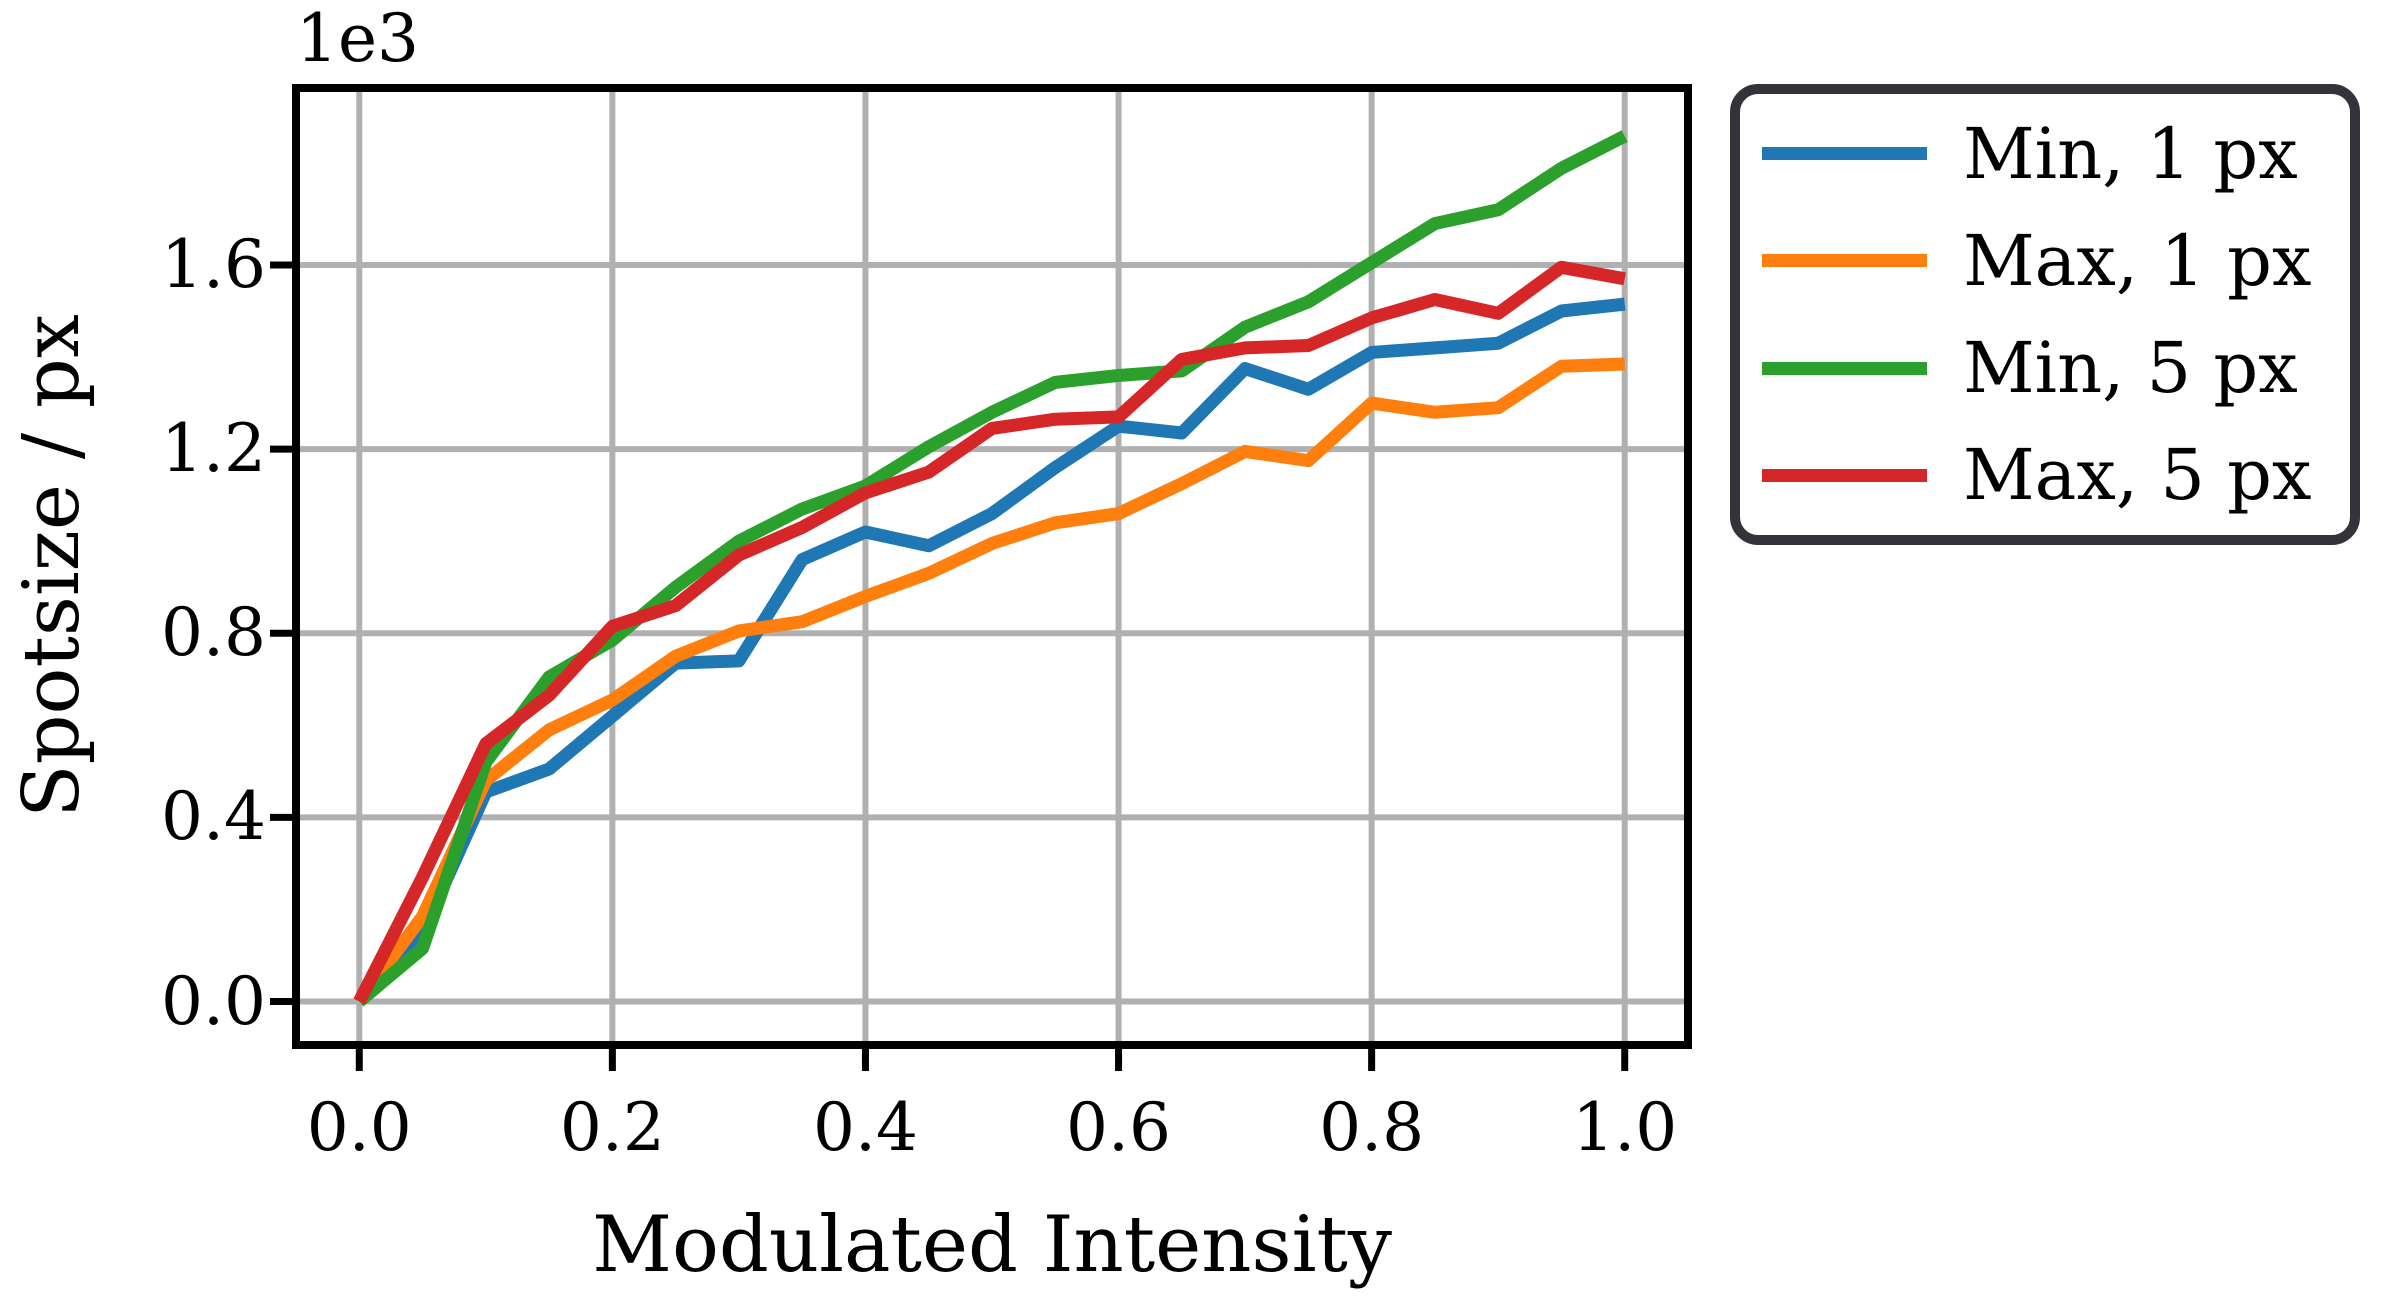  What do you see at coordinates (52, 566) in the screenshot?
I see `y-axis-title: Spotsize / px` at bounding box center [52, 566].